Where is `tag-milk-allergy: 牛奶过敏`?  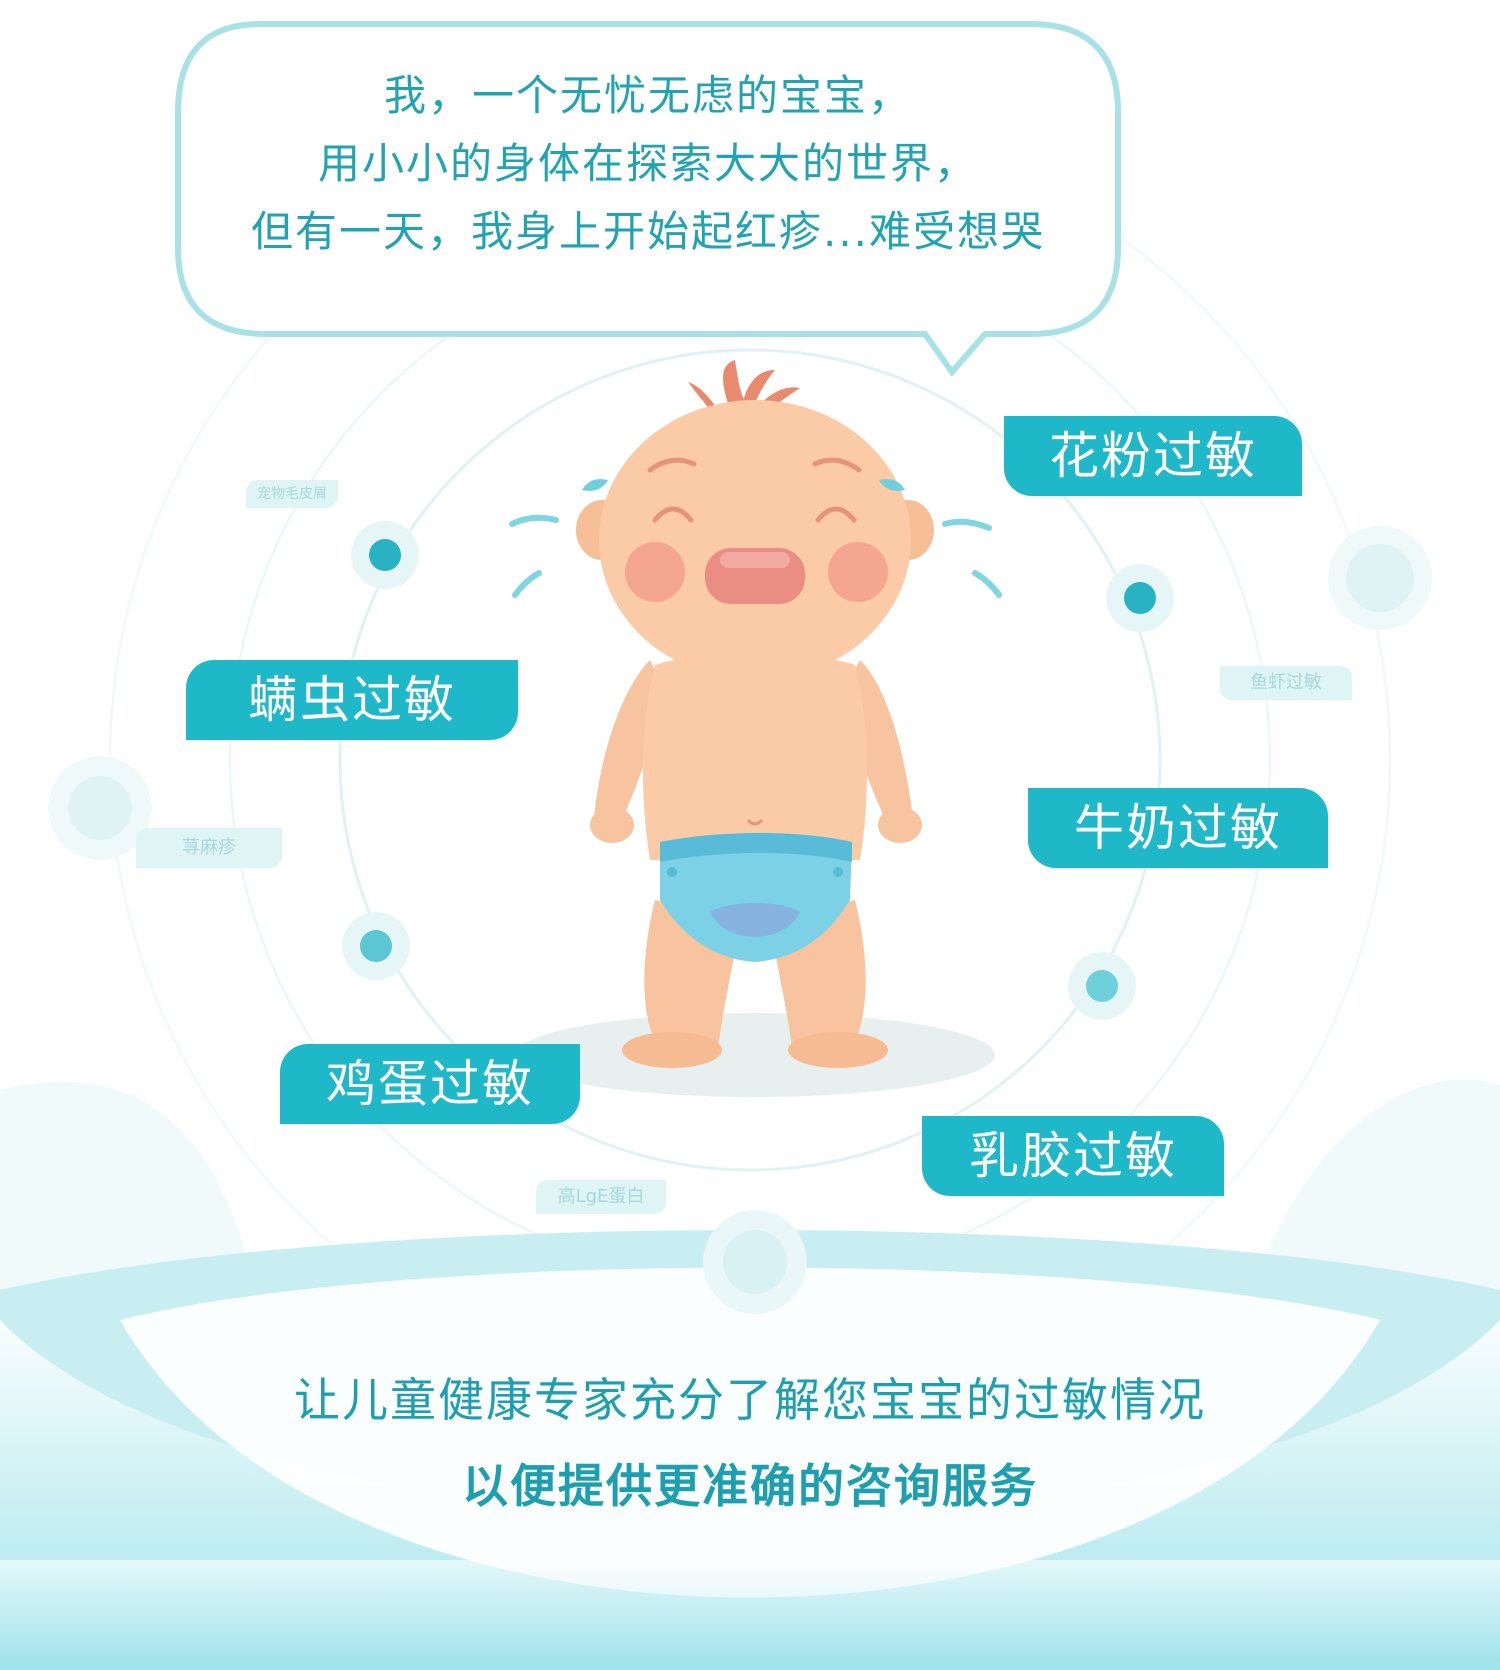 tag-milk-allergy: 牛奶过敏 is located at coordinates (1178, 828).